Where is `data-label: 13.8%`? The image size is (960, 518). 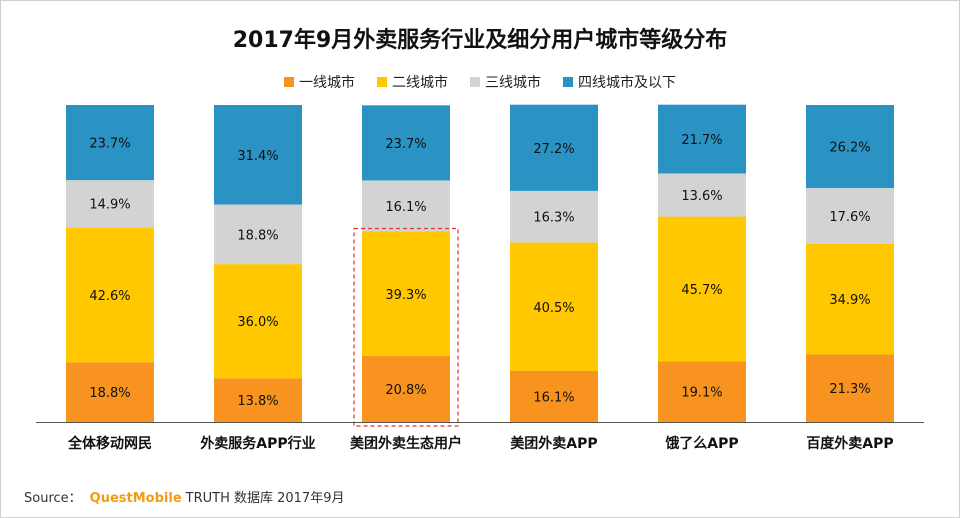
data-label: 13.8% is located at coordinates (257, 401).